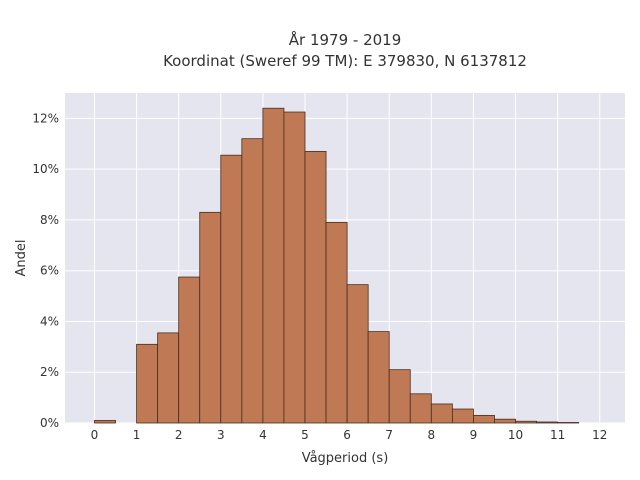  Describe the element at coordinates (345, 458) in the screenshot. I see `x-axis-label: Vågperiod (s)` at that location.